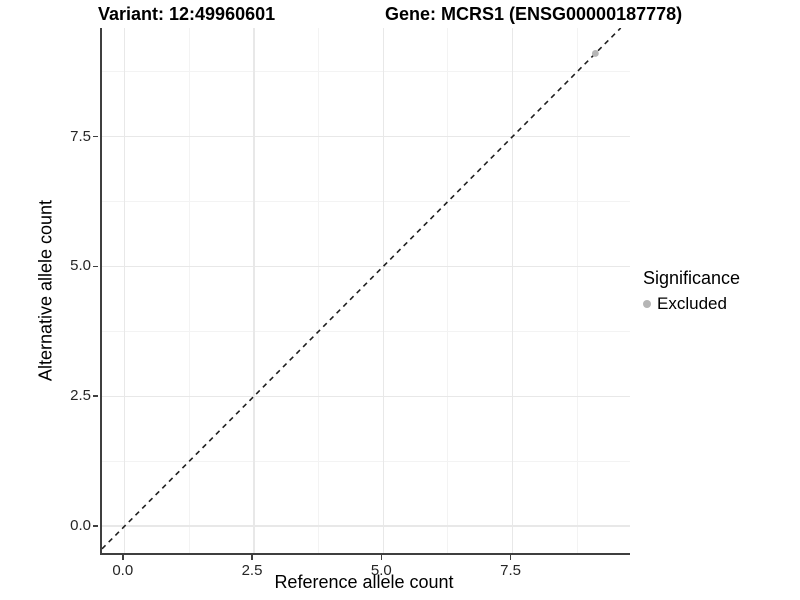 Image resolution: width=800 pixels, height=600 pixels. Describe the element at coordinates (80, 396) in the screenshot. I see `y-tick-label: 2.5` at that location.